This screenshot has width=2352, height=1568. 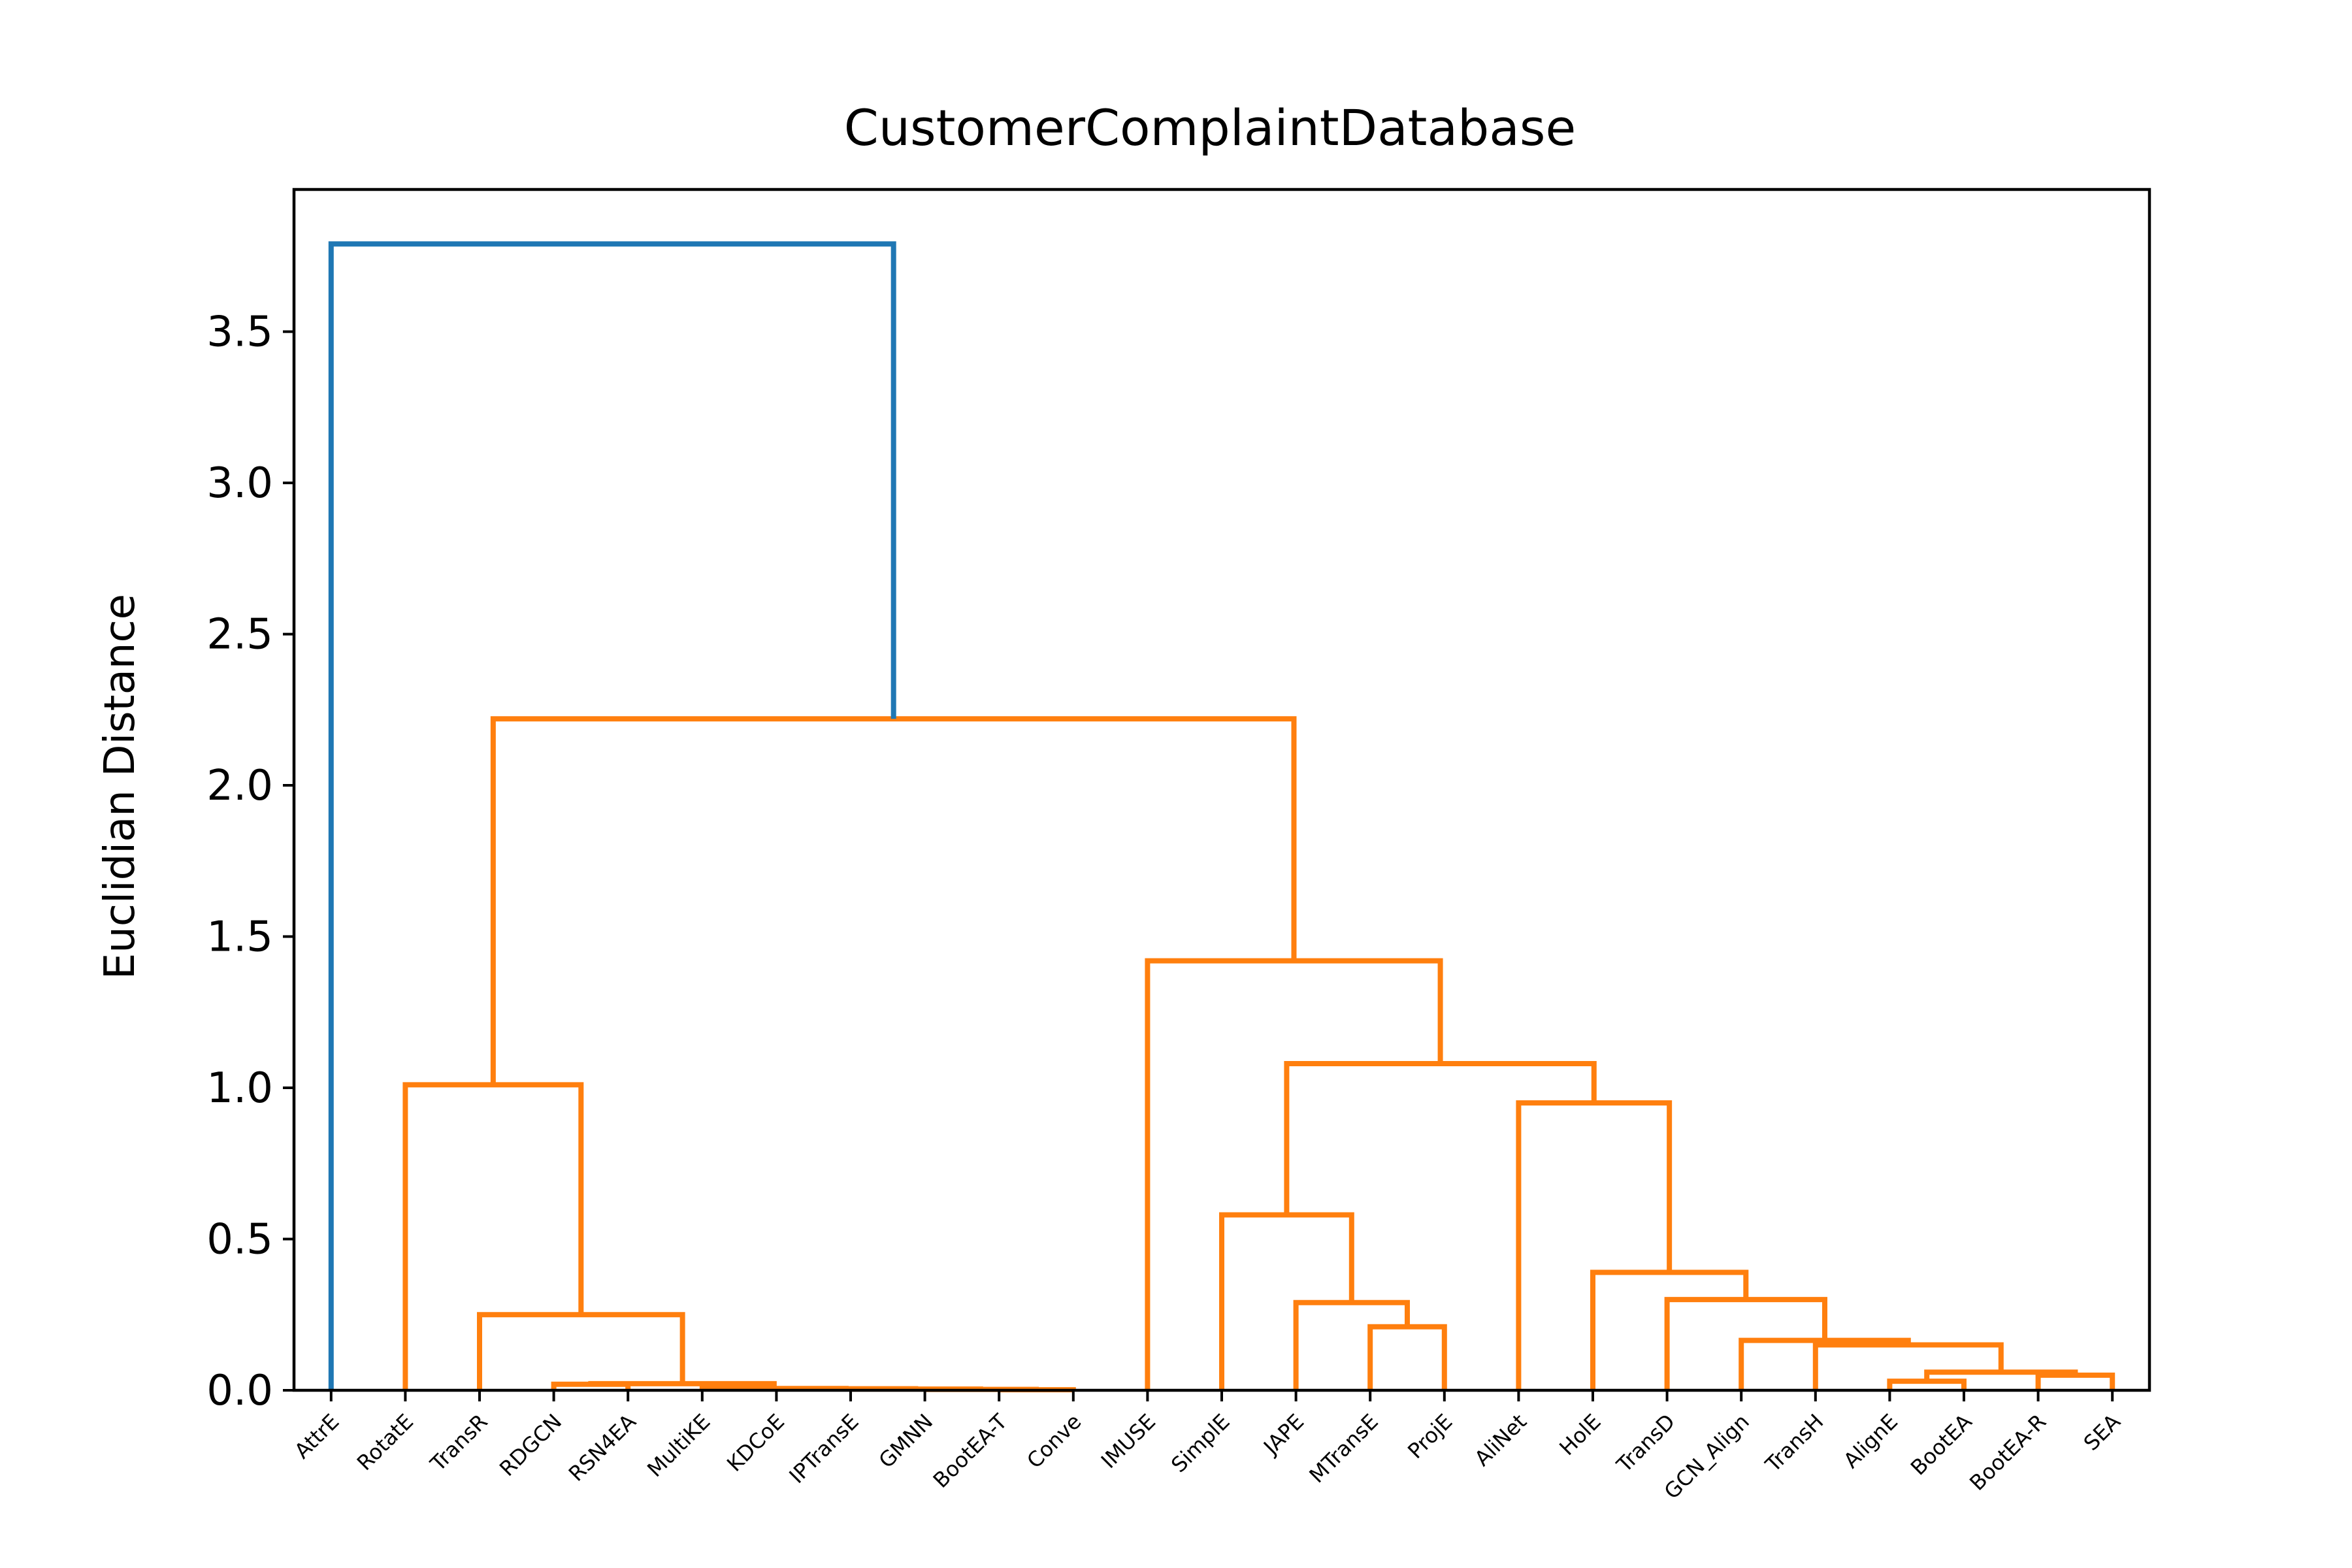 What do you see at coordinates (239, 635) in the screenshot?
I see `y-tick-label: 2.5` at bounding box center [239, 635].